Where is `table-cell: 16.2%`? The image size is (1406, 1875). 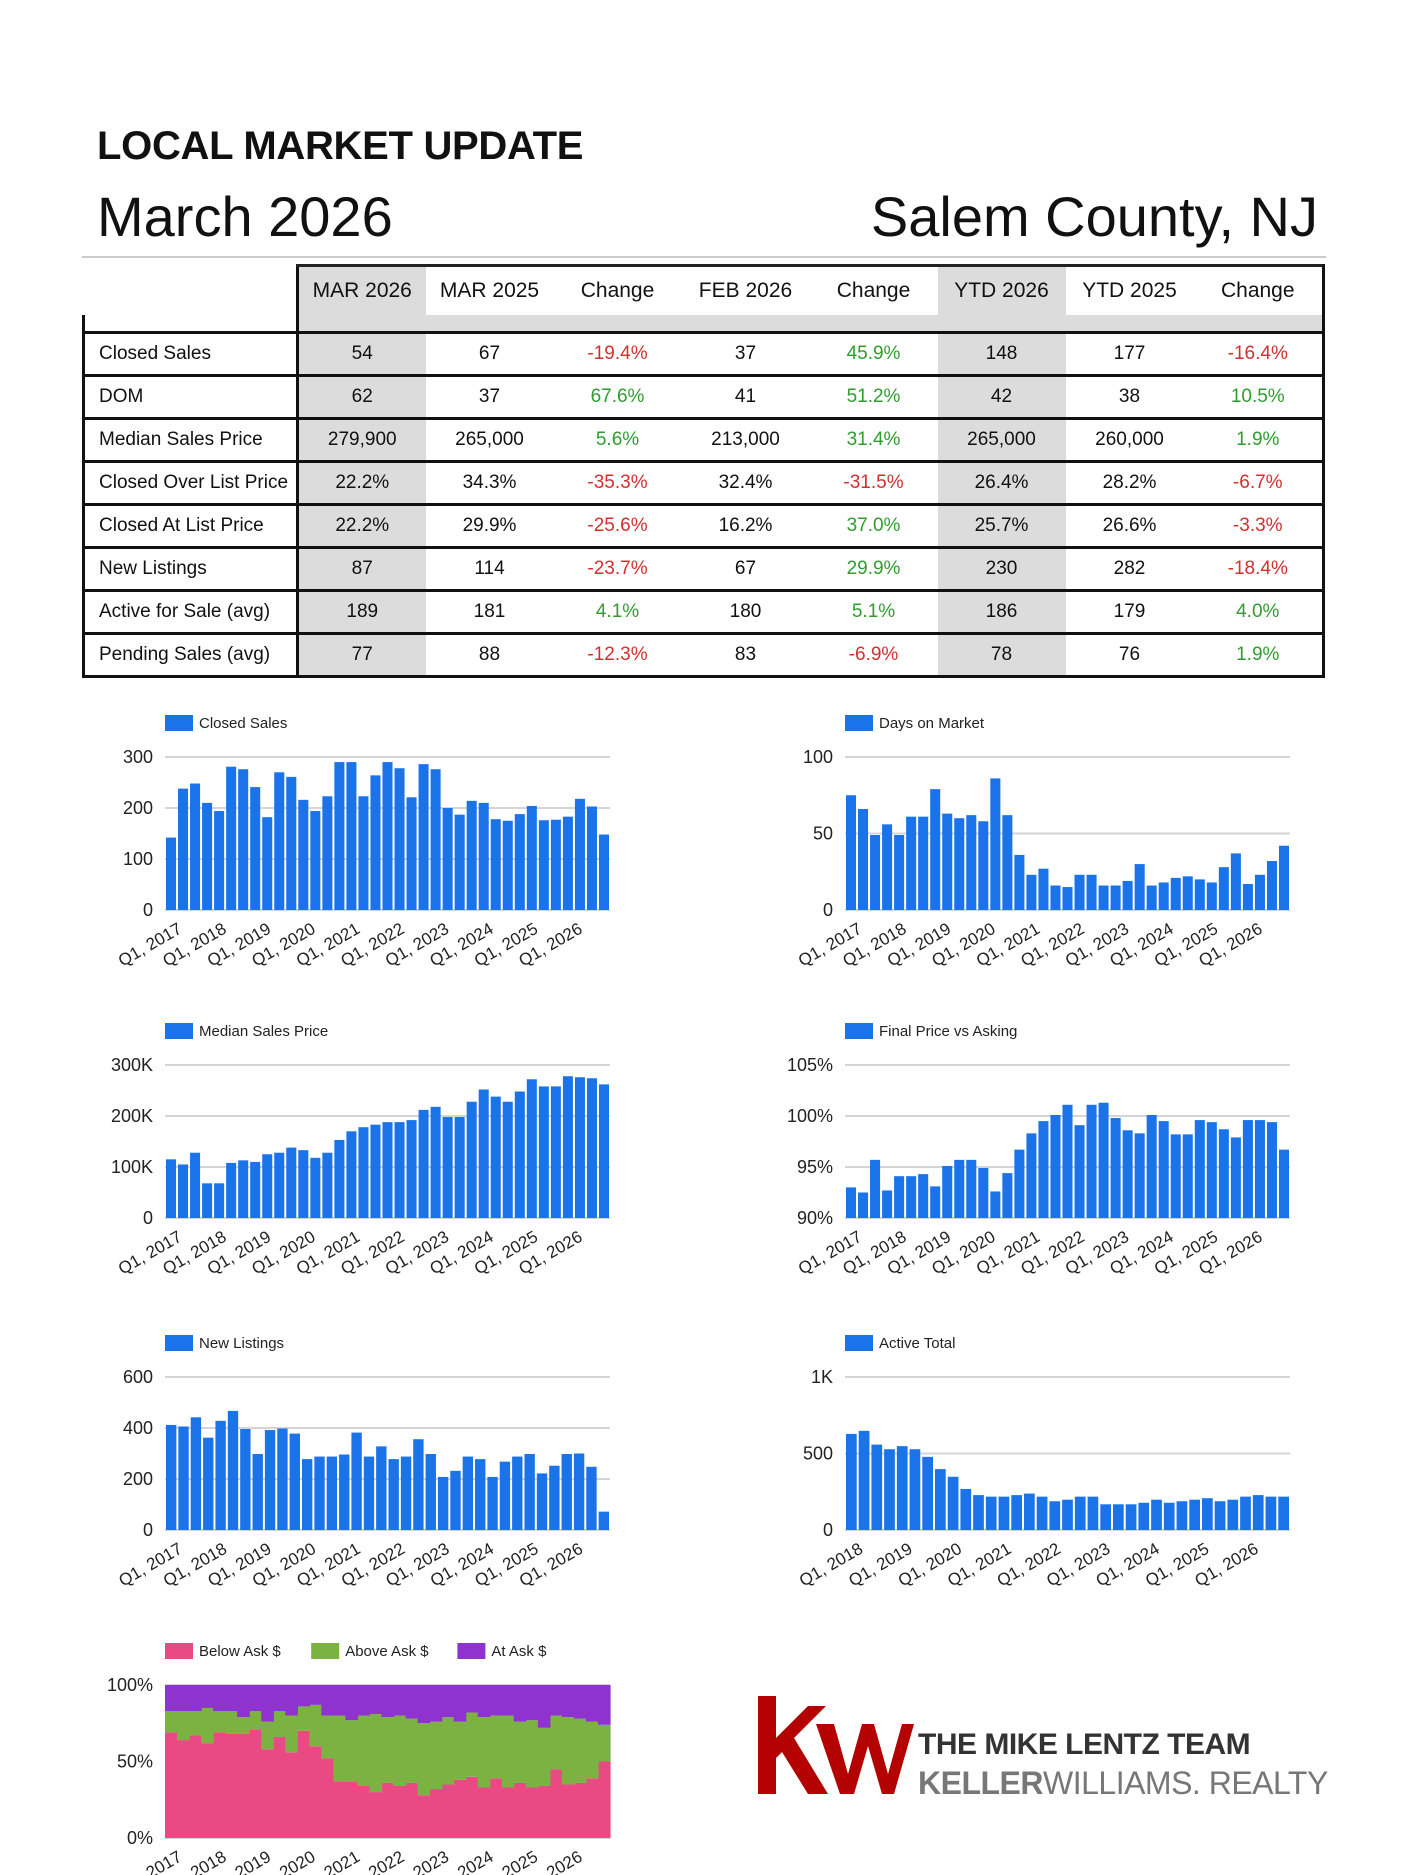
table-cell: 16.2% is located at coordinates (745, 526).